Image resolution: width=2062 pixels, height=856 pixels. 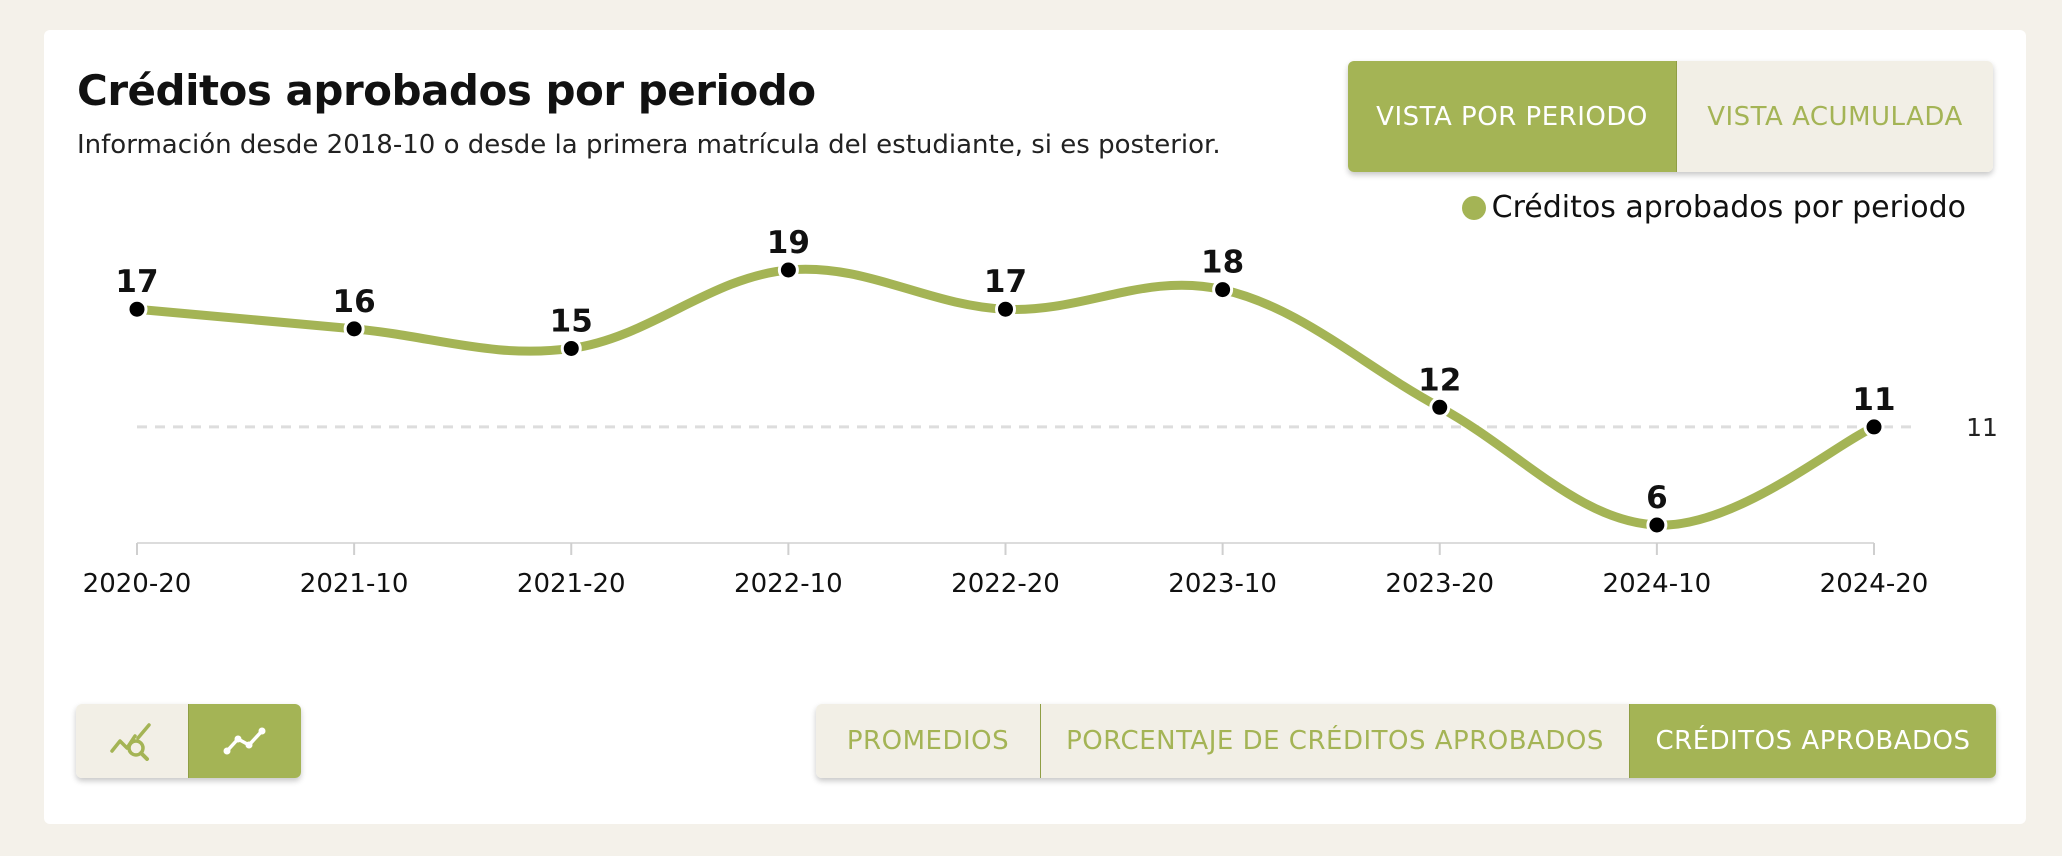 What do you see at coordinates (1812, 741) in the screenshot?
I see `tab-creditos-aprobados: CRÉDITOS APROBADOS` at bounding box center [1812, 741].